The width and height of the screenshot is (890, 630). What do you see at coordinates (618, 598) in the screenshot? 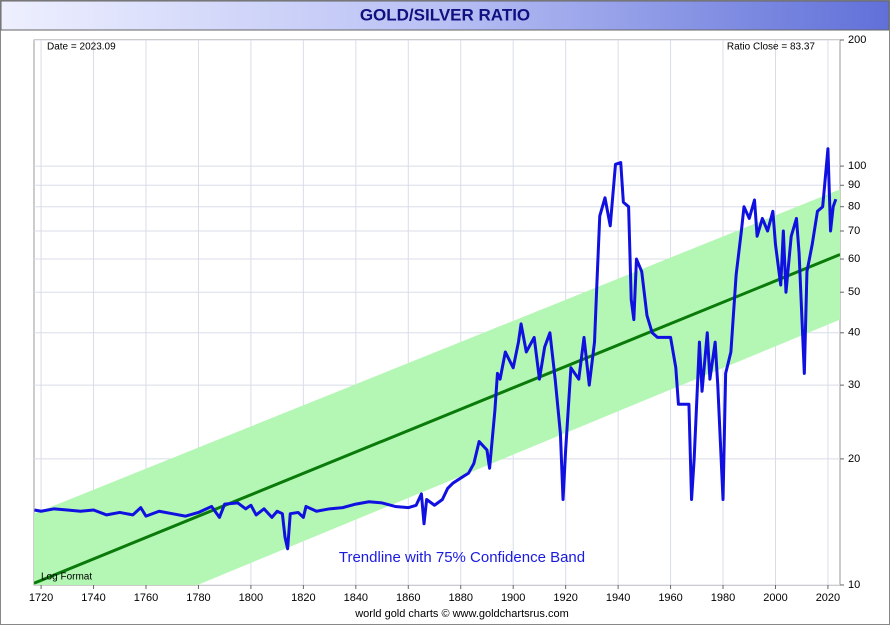
I see `x-tick-label: 1940` at bounding box center [618, 598].